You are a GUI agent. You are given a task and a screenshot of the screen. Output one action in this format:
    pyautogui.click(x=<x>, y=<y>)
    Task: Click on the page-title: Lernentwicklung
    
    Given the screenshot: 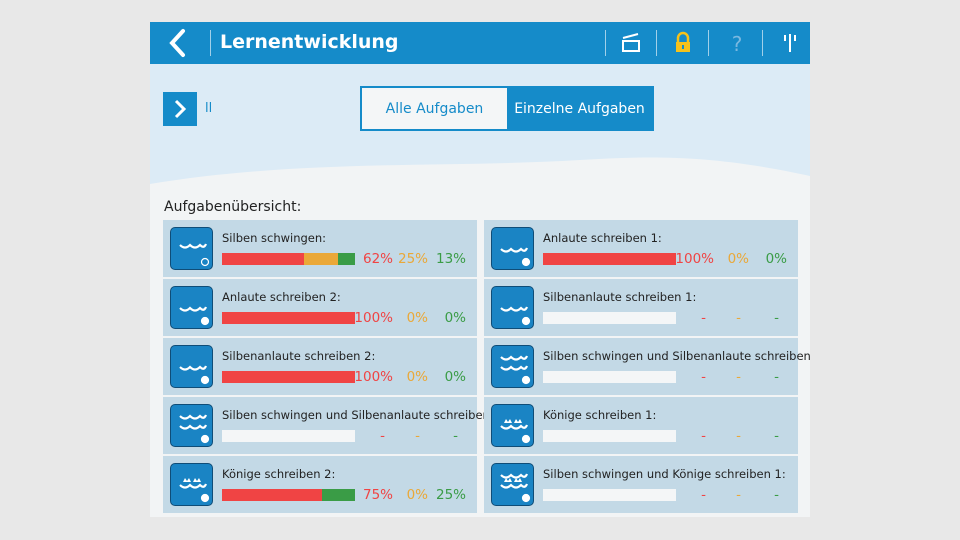 What is the action you would take?
    pyautogui.click(x=309, y=42)
    